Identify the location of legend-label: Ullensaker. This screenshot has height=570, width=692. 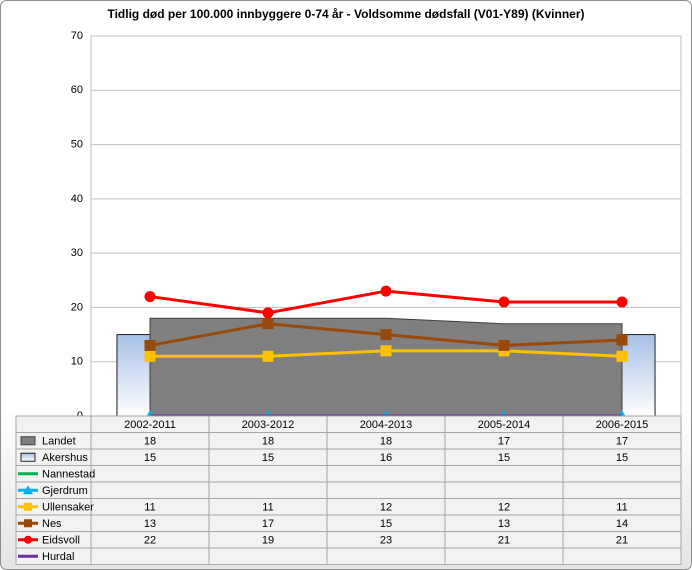
(68, 508).